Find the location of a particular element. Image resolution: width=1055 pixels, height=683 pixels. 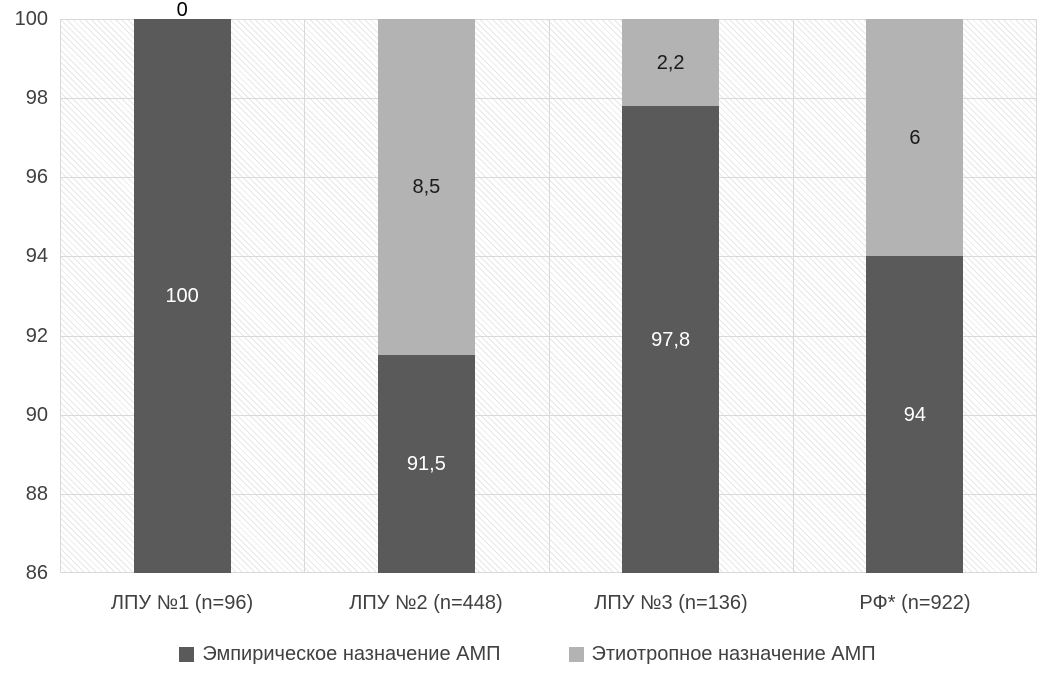

y-tick-label: 94 is located at coordinates (36, 256).